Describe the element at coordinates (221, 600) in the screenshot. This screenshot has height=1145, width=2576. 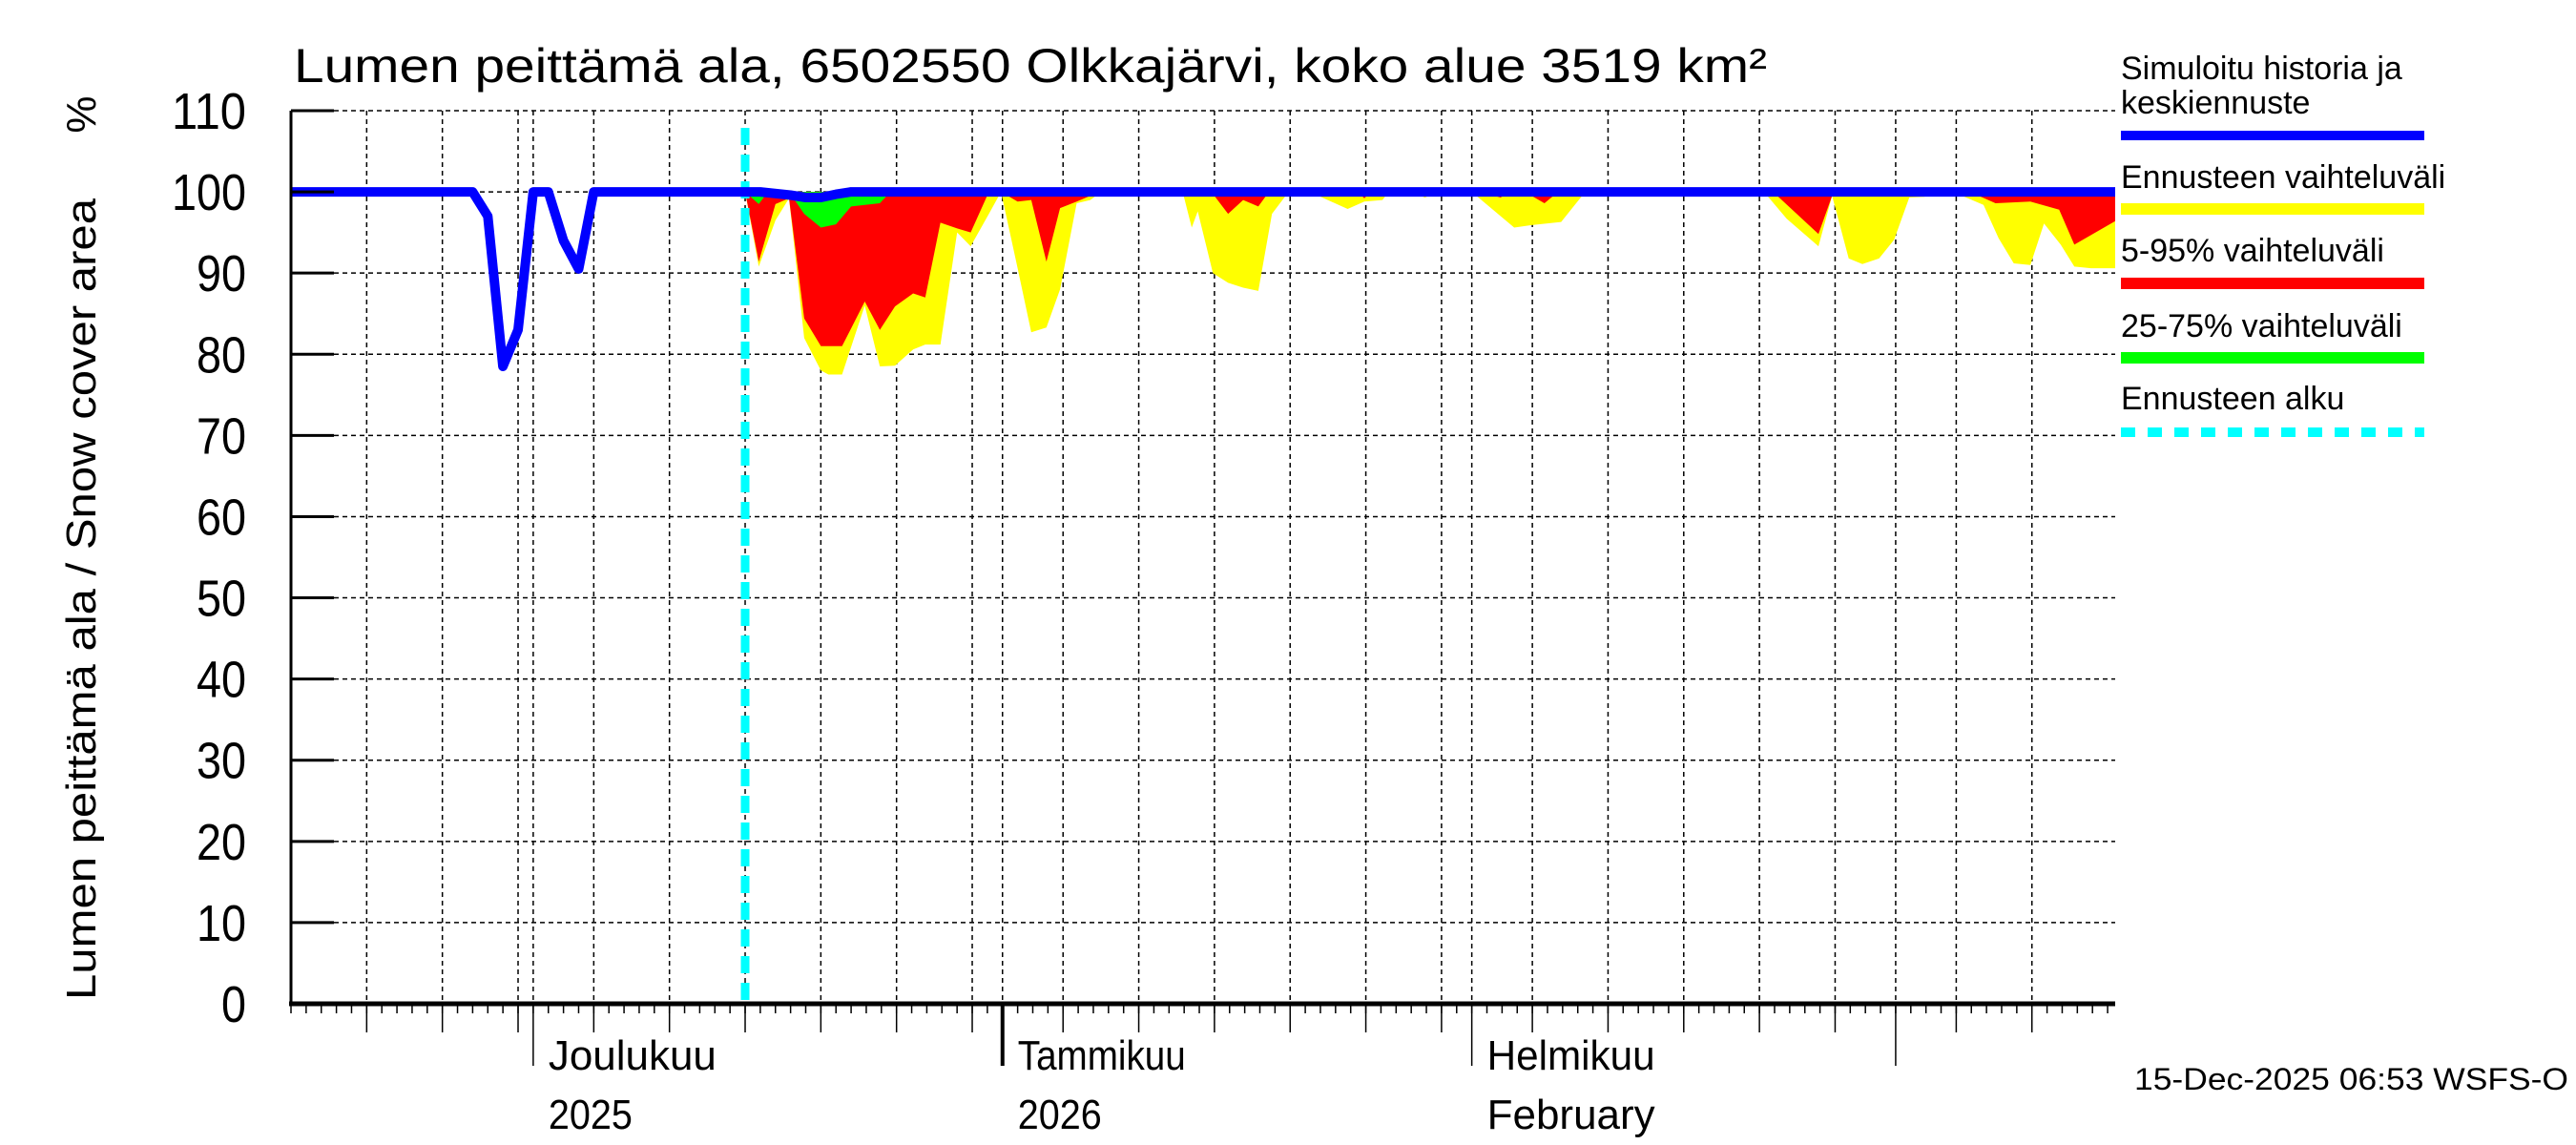
I see `y-tick-label: 50` at that location.